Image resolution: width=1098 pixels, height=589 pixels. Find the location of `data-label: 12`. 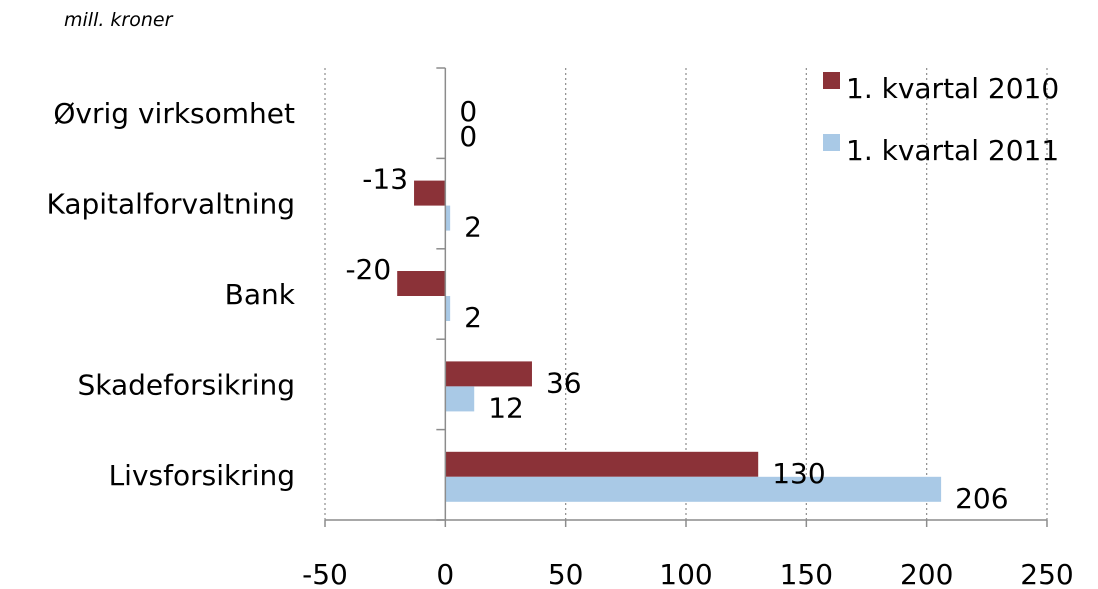

data-label: 12 is located at coordinates (506, 407).